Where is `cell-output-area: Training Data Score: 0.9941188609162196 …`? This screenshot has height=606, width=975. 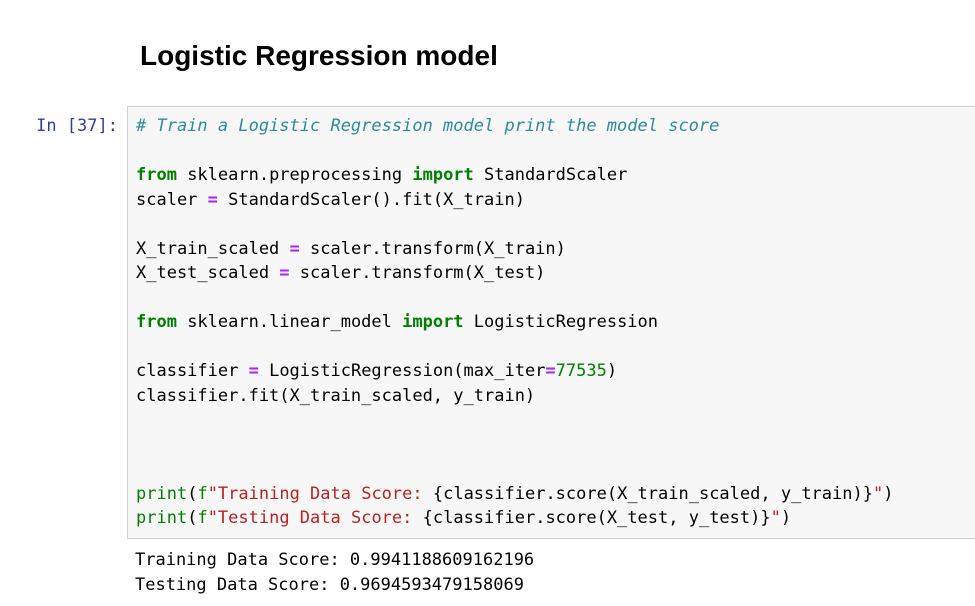 cell-output-area: Training Data Score: 0.9941188609162196 … is located at coordinates (334, 572).